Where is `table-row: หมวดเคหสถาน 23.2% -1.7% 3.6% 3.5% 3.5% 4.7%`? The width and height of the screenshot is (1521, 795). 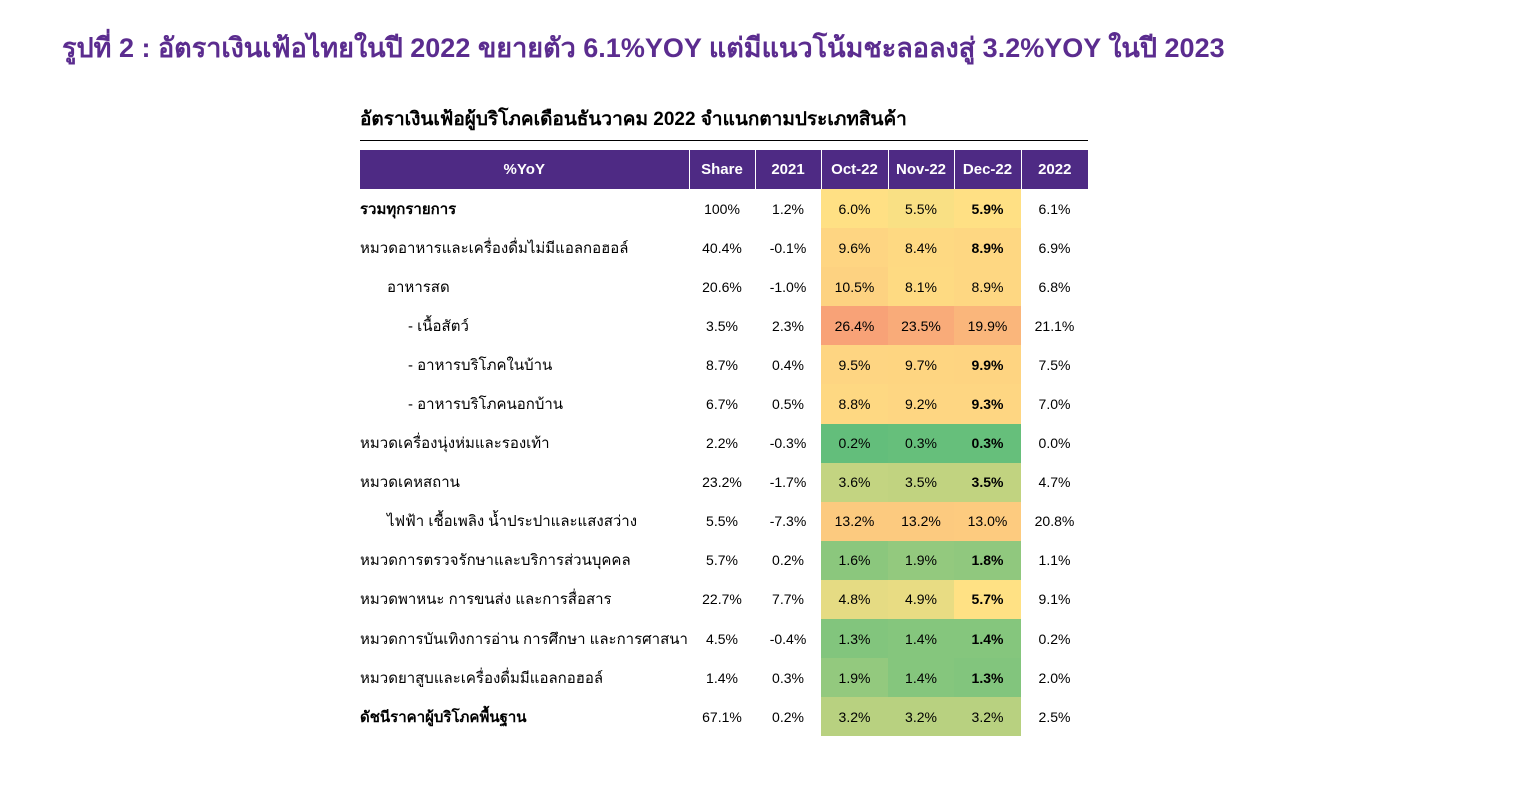
table-row: หมวดเคหสถาน 23.2% -1.7% 3.6% 3.5% 3.5% 4.7% is located at coordinates (724, 482).